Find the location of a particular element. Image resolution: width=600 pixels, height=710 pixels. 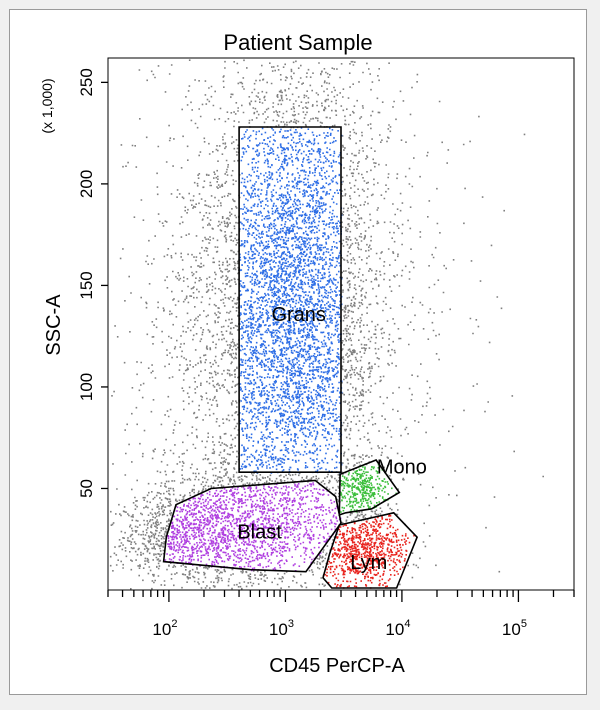

gate-outline-lym is located at coordinates (370, 550).